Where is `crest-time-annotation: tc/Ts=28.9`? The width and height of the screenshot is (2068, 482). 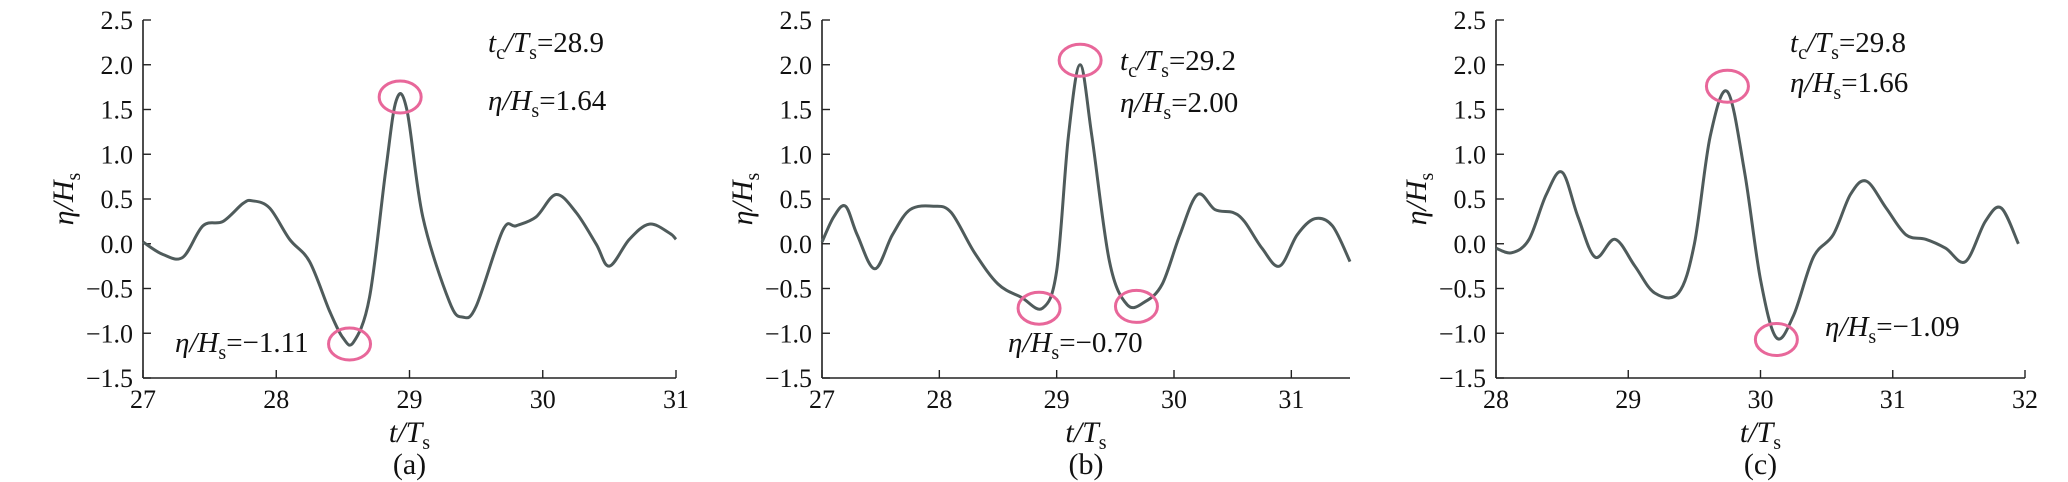
crest-time-annotation: tc/Ts=28.9 is located at coordinates (546, 45).